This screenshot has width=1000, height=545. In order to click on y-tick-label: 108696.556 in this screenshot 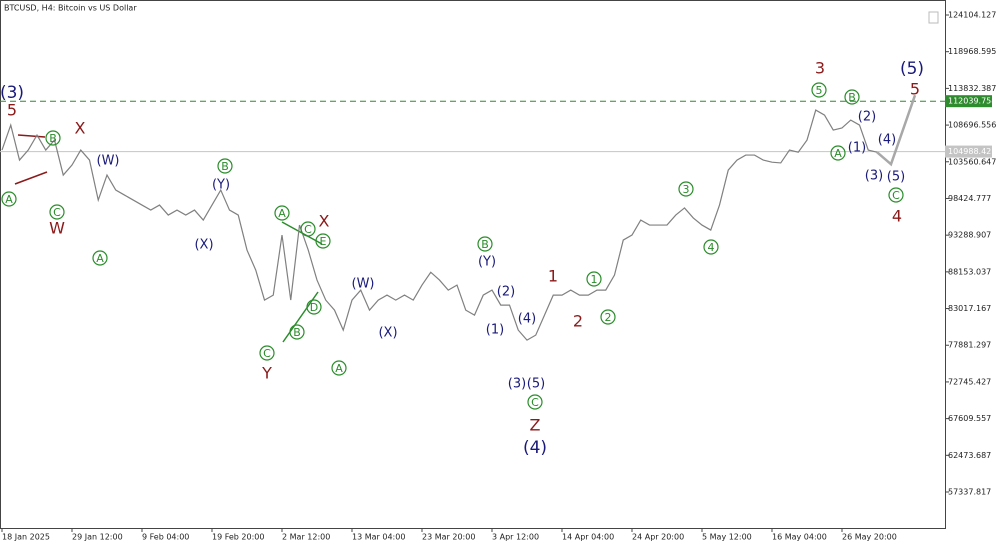, I will do `click(972, 125)`.